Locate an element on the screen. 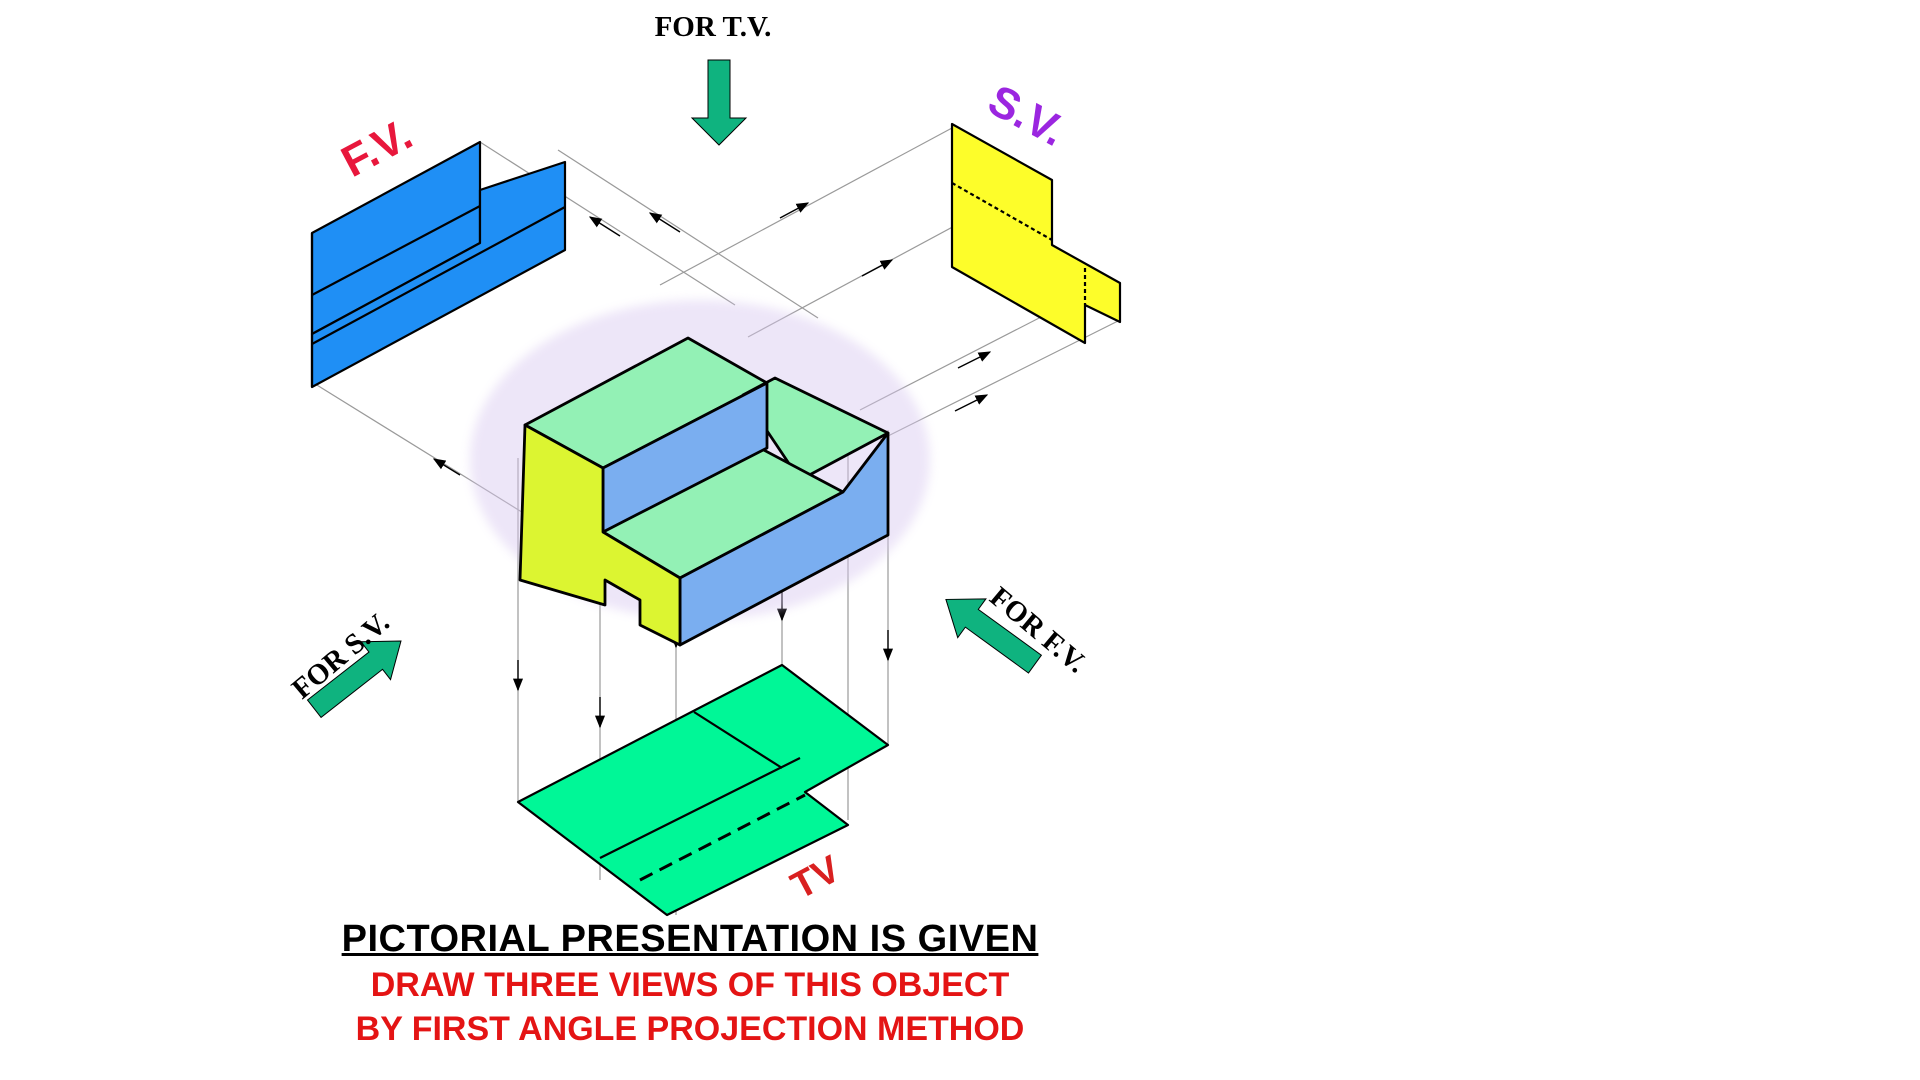 The width and height of the screenshot is (1920, 1080). arrow-for-tv is located at coordinates (719, 102).